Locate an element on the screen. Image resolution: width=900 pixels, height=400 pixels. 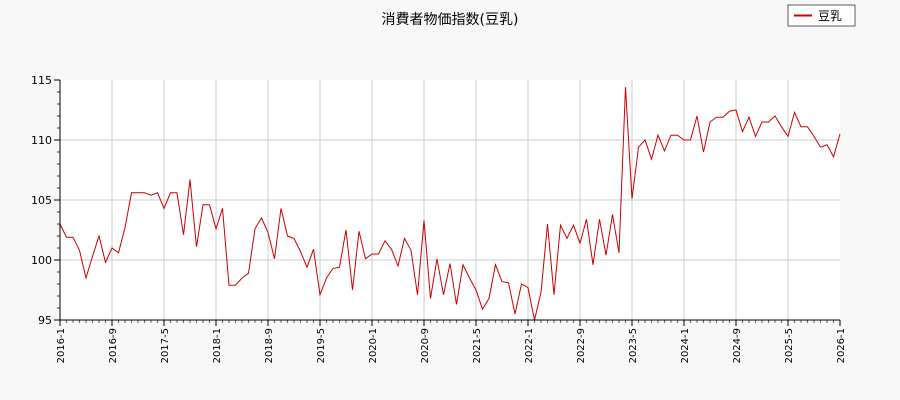
x-tick-label: 2018-1 is located at coordinates (217, 345).